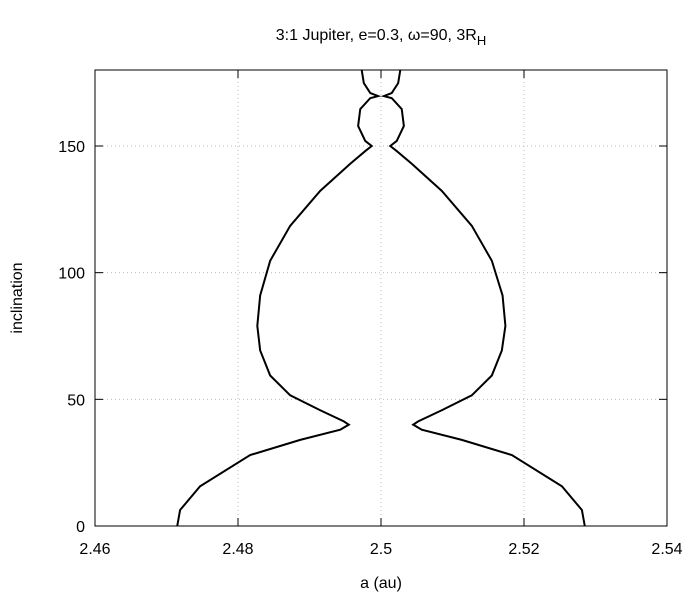 Image resolution: width=700 pixels, height=600 pixels. I want to click on y-tick-label: 0, so click(80, 527).